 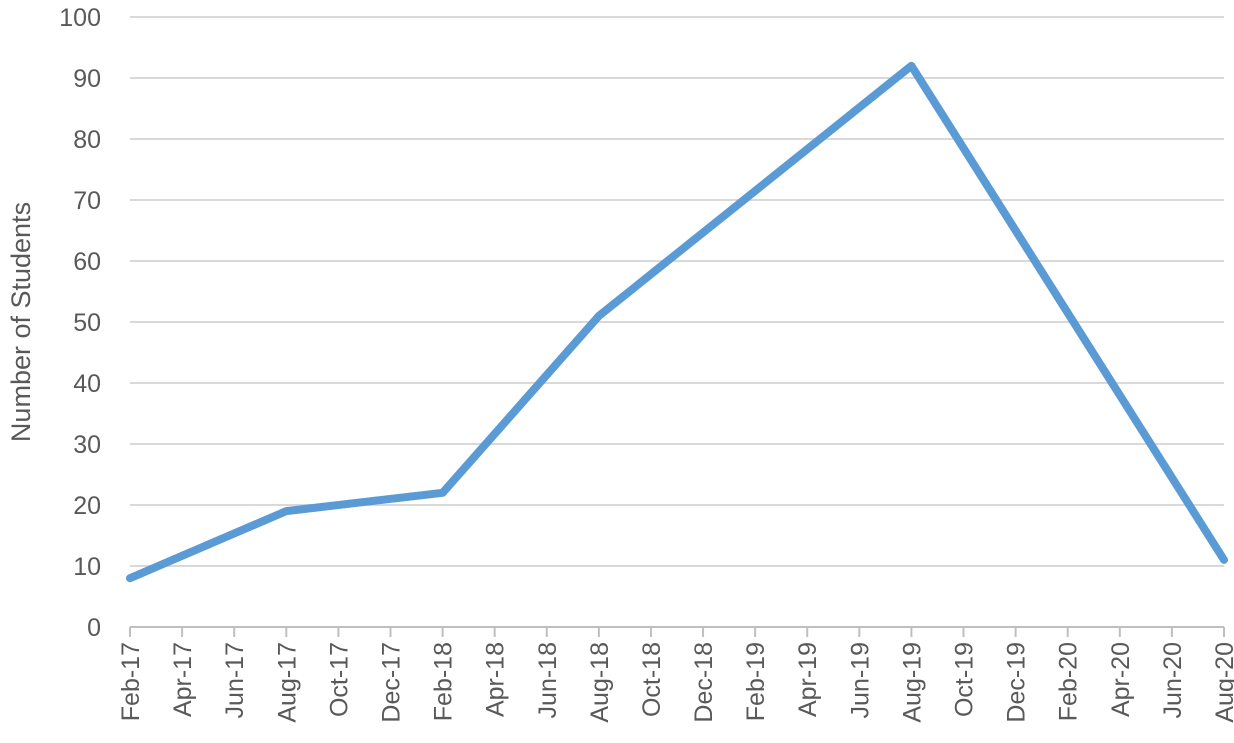 I want to click on y-axis-title: Number of Students, so click(x=21, y=322).